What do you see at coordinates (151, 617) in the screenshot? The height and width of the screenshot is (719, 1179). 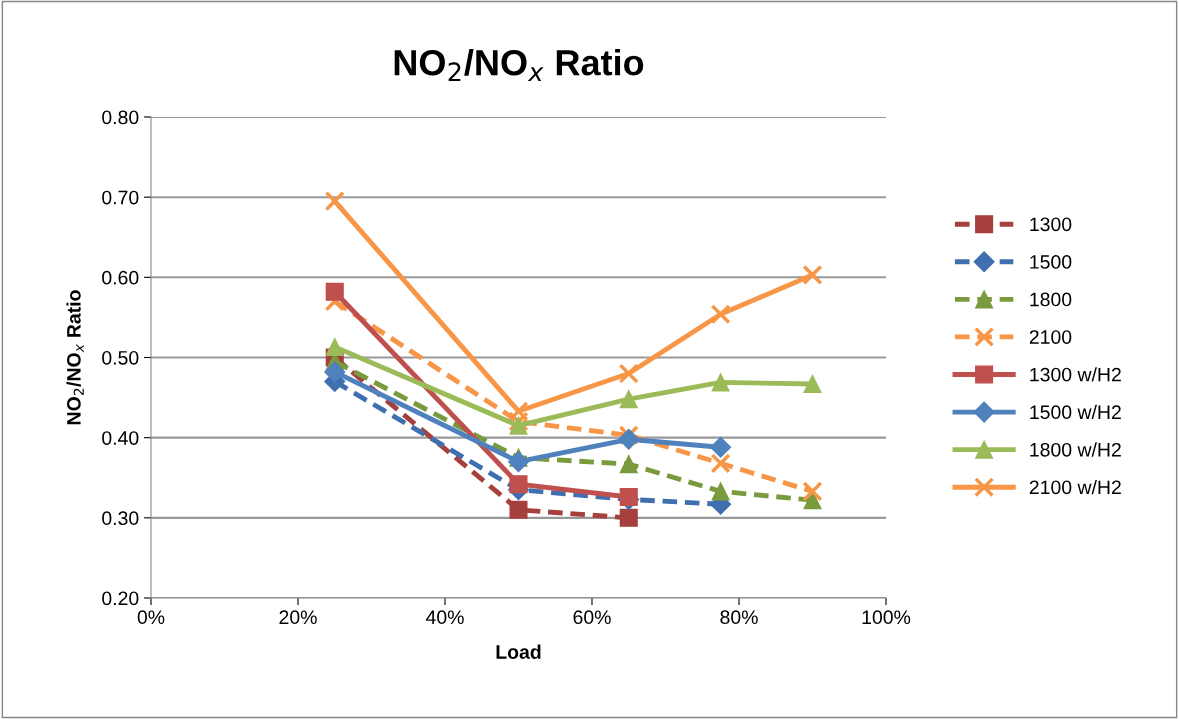 I see `x-tick-label: 0%` at bounding box center [151, 617].